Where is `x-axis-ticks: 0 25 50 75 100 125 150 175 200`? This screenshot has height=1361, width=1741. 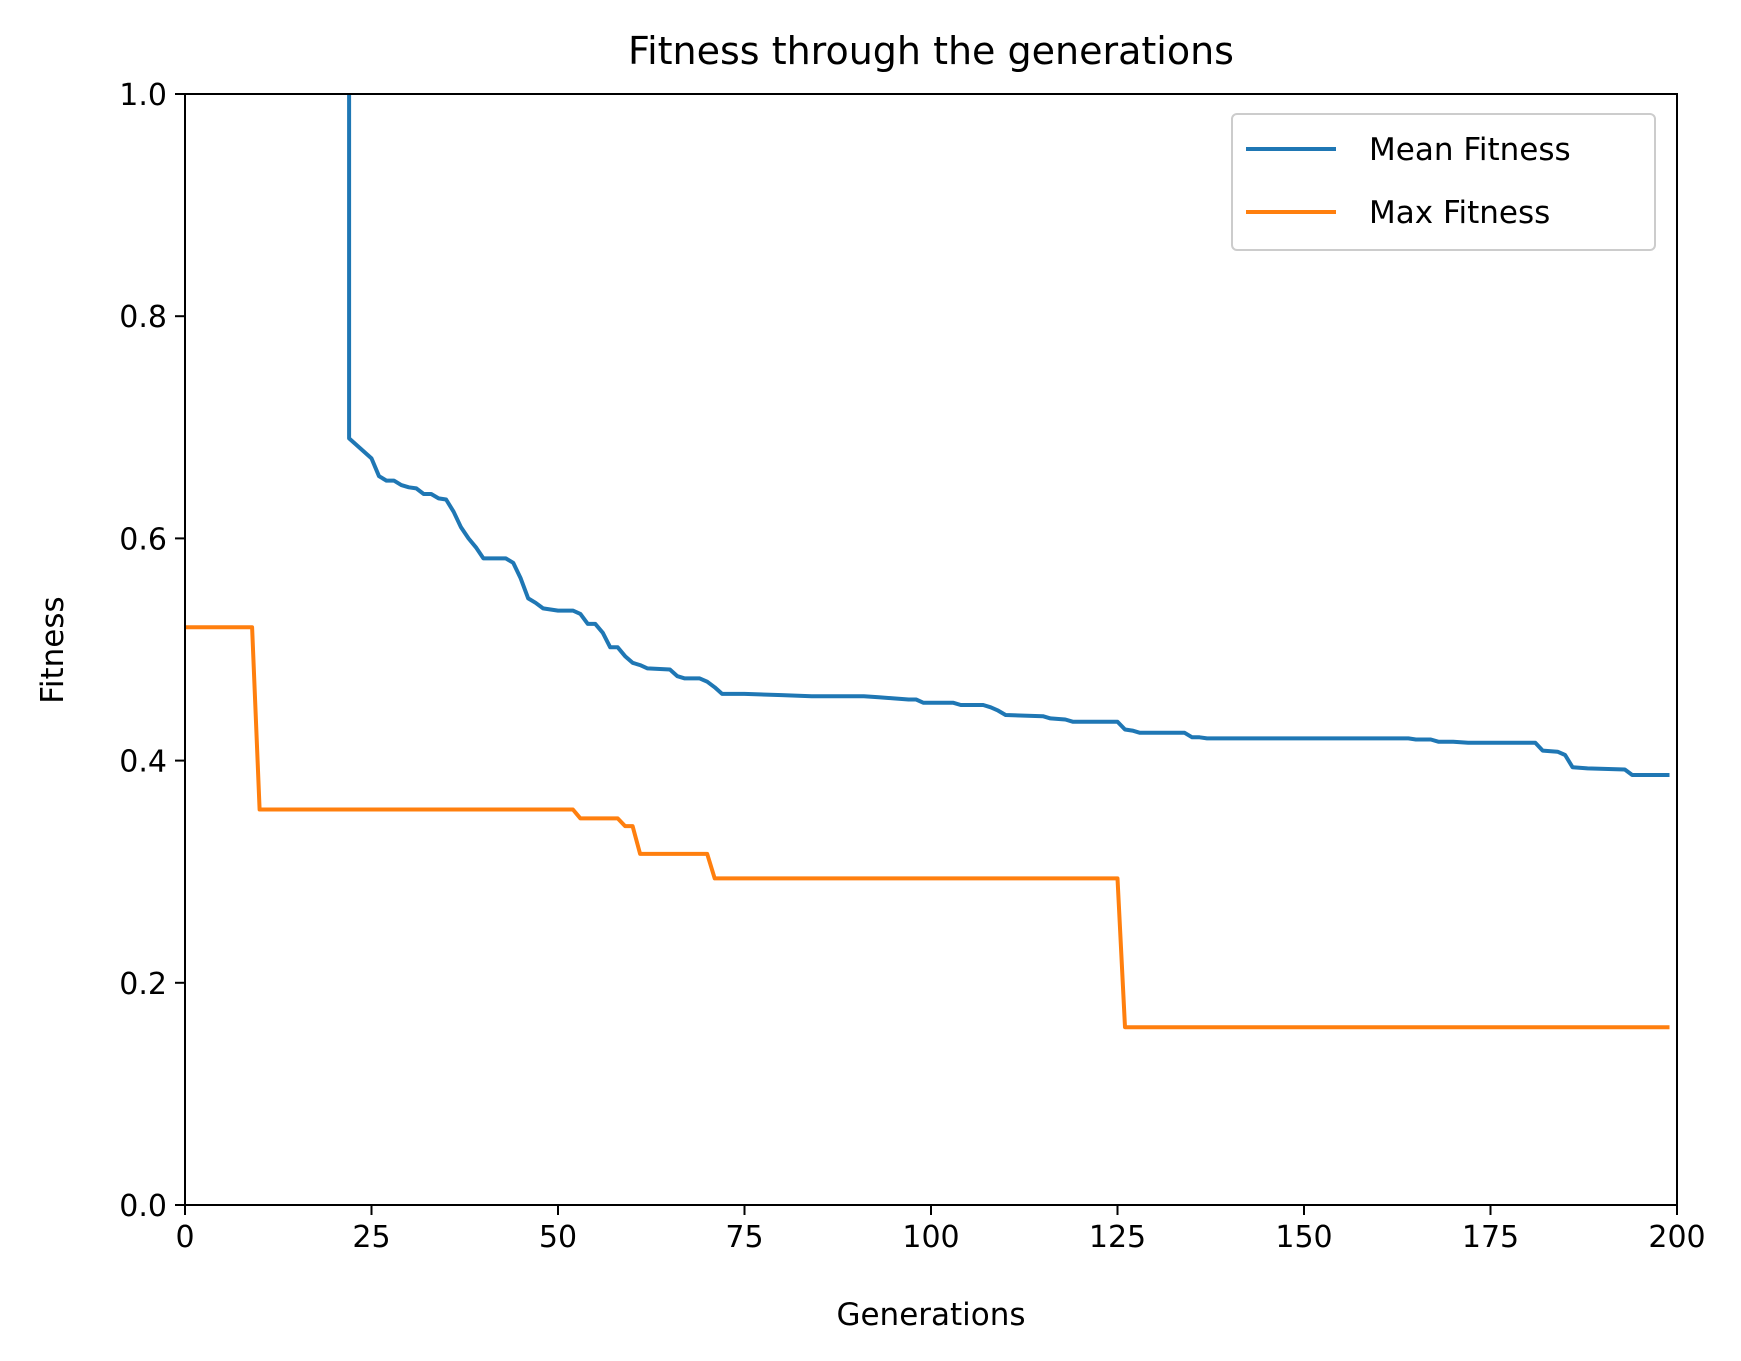 x-axis-ticks: 0 25 50 75 100 125 150 175 200 is located at coordinates (940, 1230).